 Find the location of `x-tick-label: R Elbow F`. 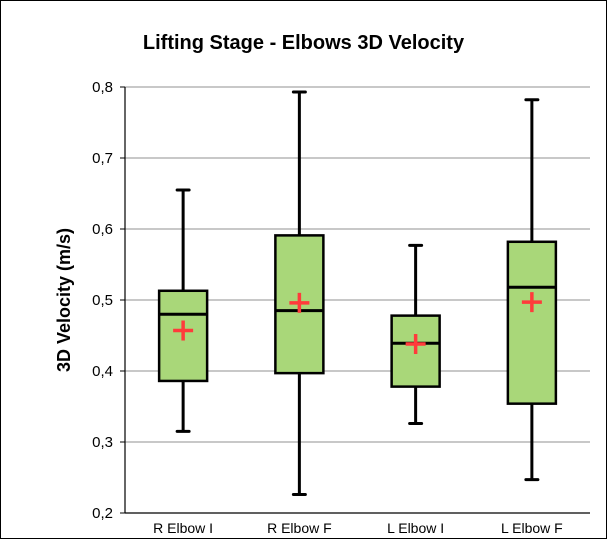

x-tick-label: R Elbow F is located at coordinates (299, 528).